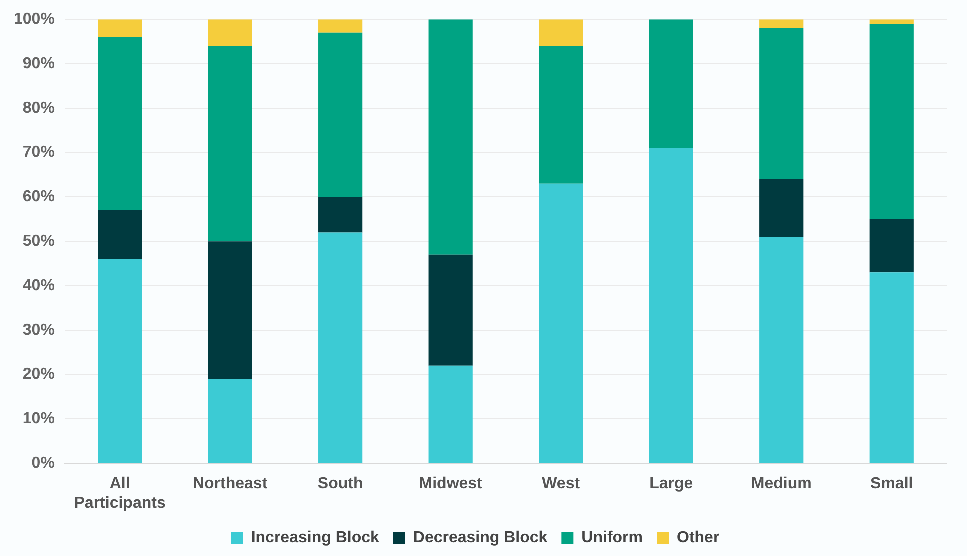  Describe the element at coordinates (120, 494) in the screenshot. I see `x-tick-label: All Participants` at that location.